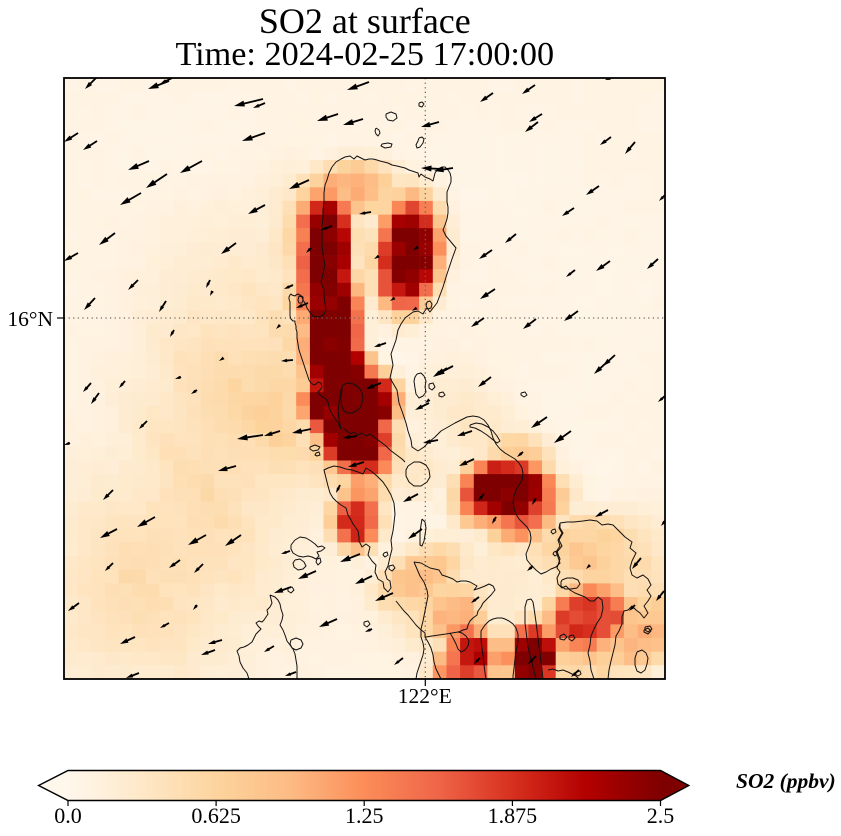  Describe the element at coordinates (786, 781) in the screenshot. I see `svg-text: SO2 (ppbv)` at that location.